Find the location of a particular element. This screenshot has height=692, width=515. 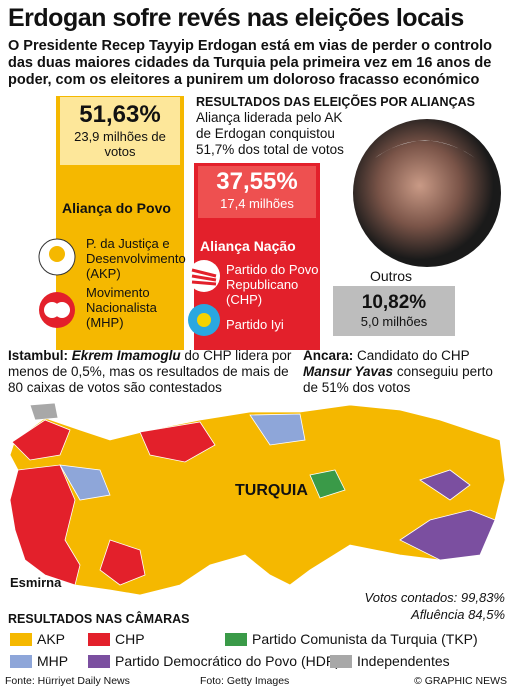

party: Movimento Nacionalista (MHP) is located at coordinates (121, 307).